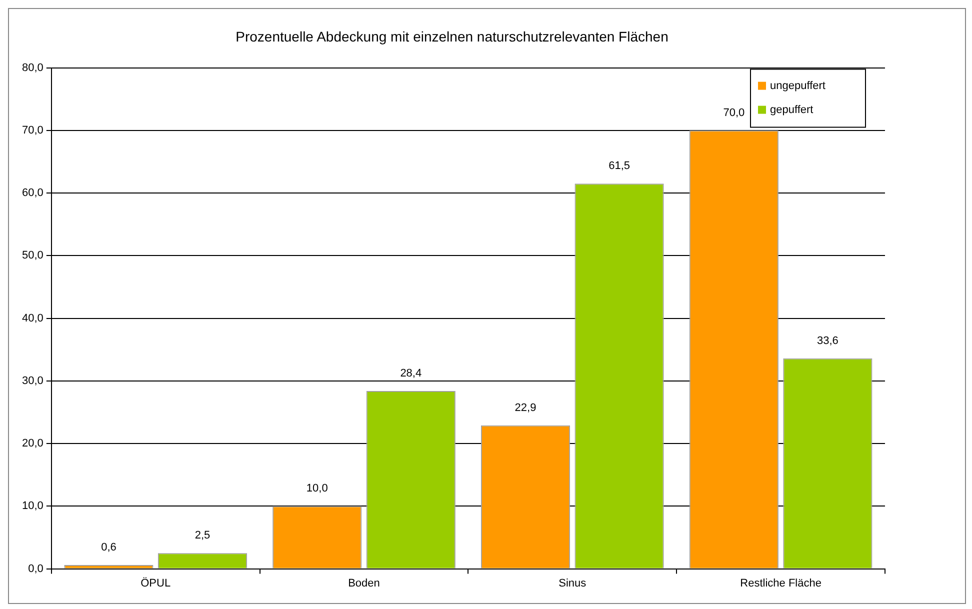 This screenshot has height=609, width=972. Describe the element at coordinates (572, 583) in the screenshot. I see `x-tick-label: Sinus` at that location.